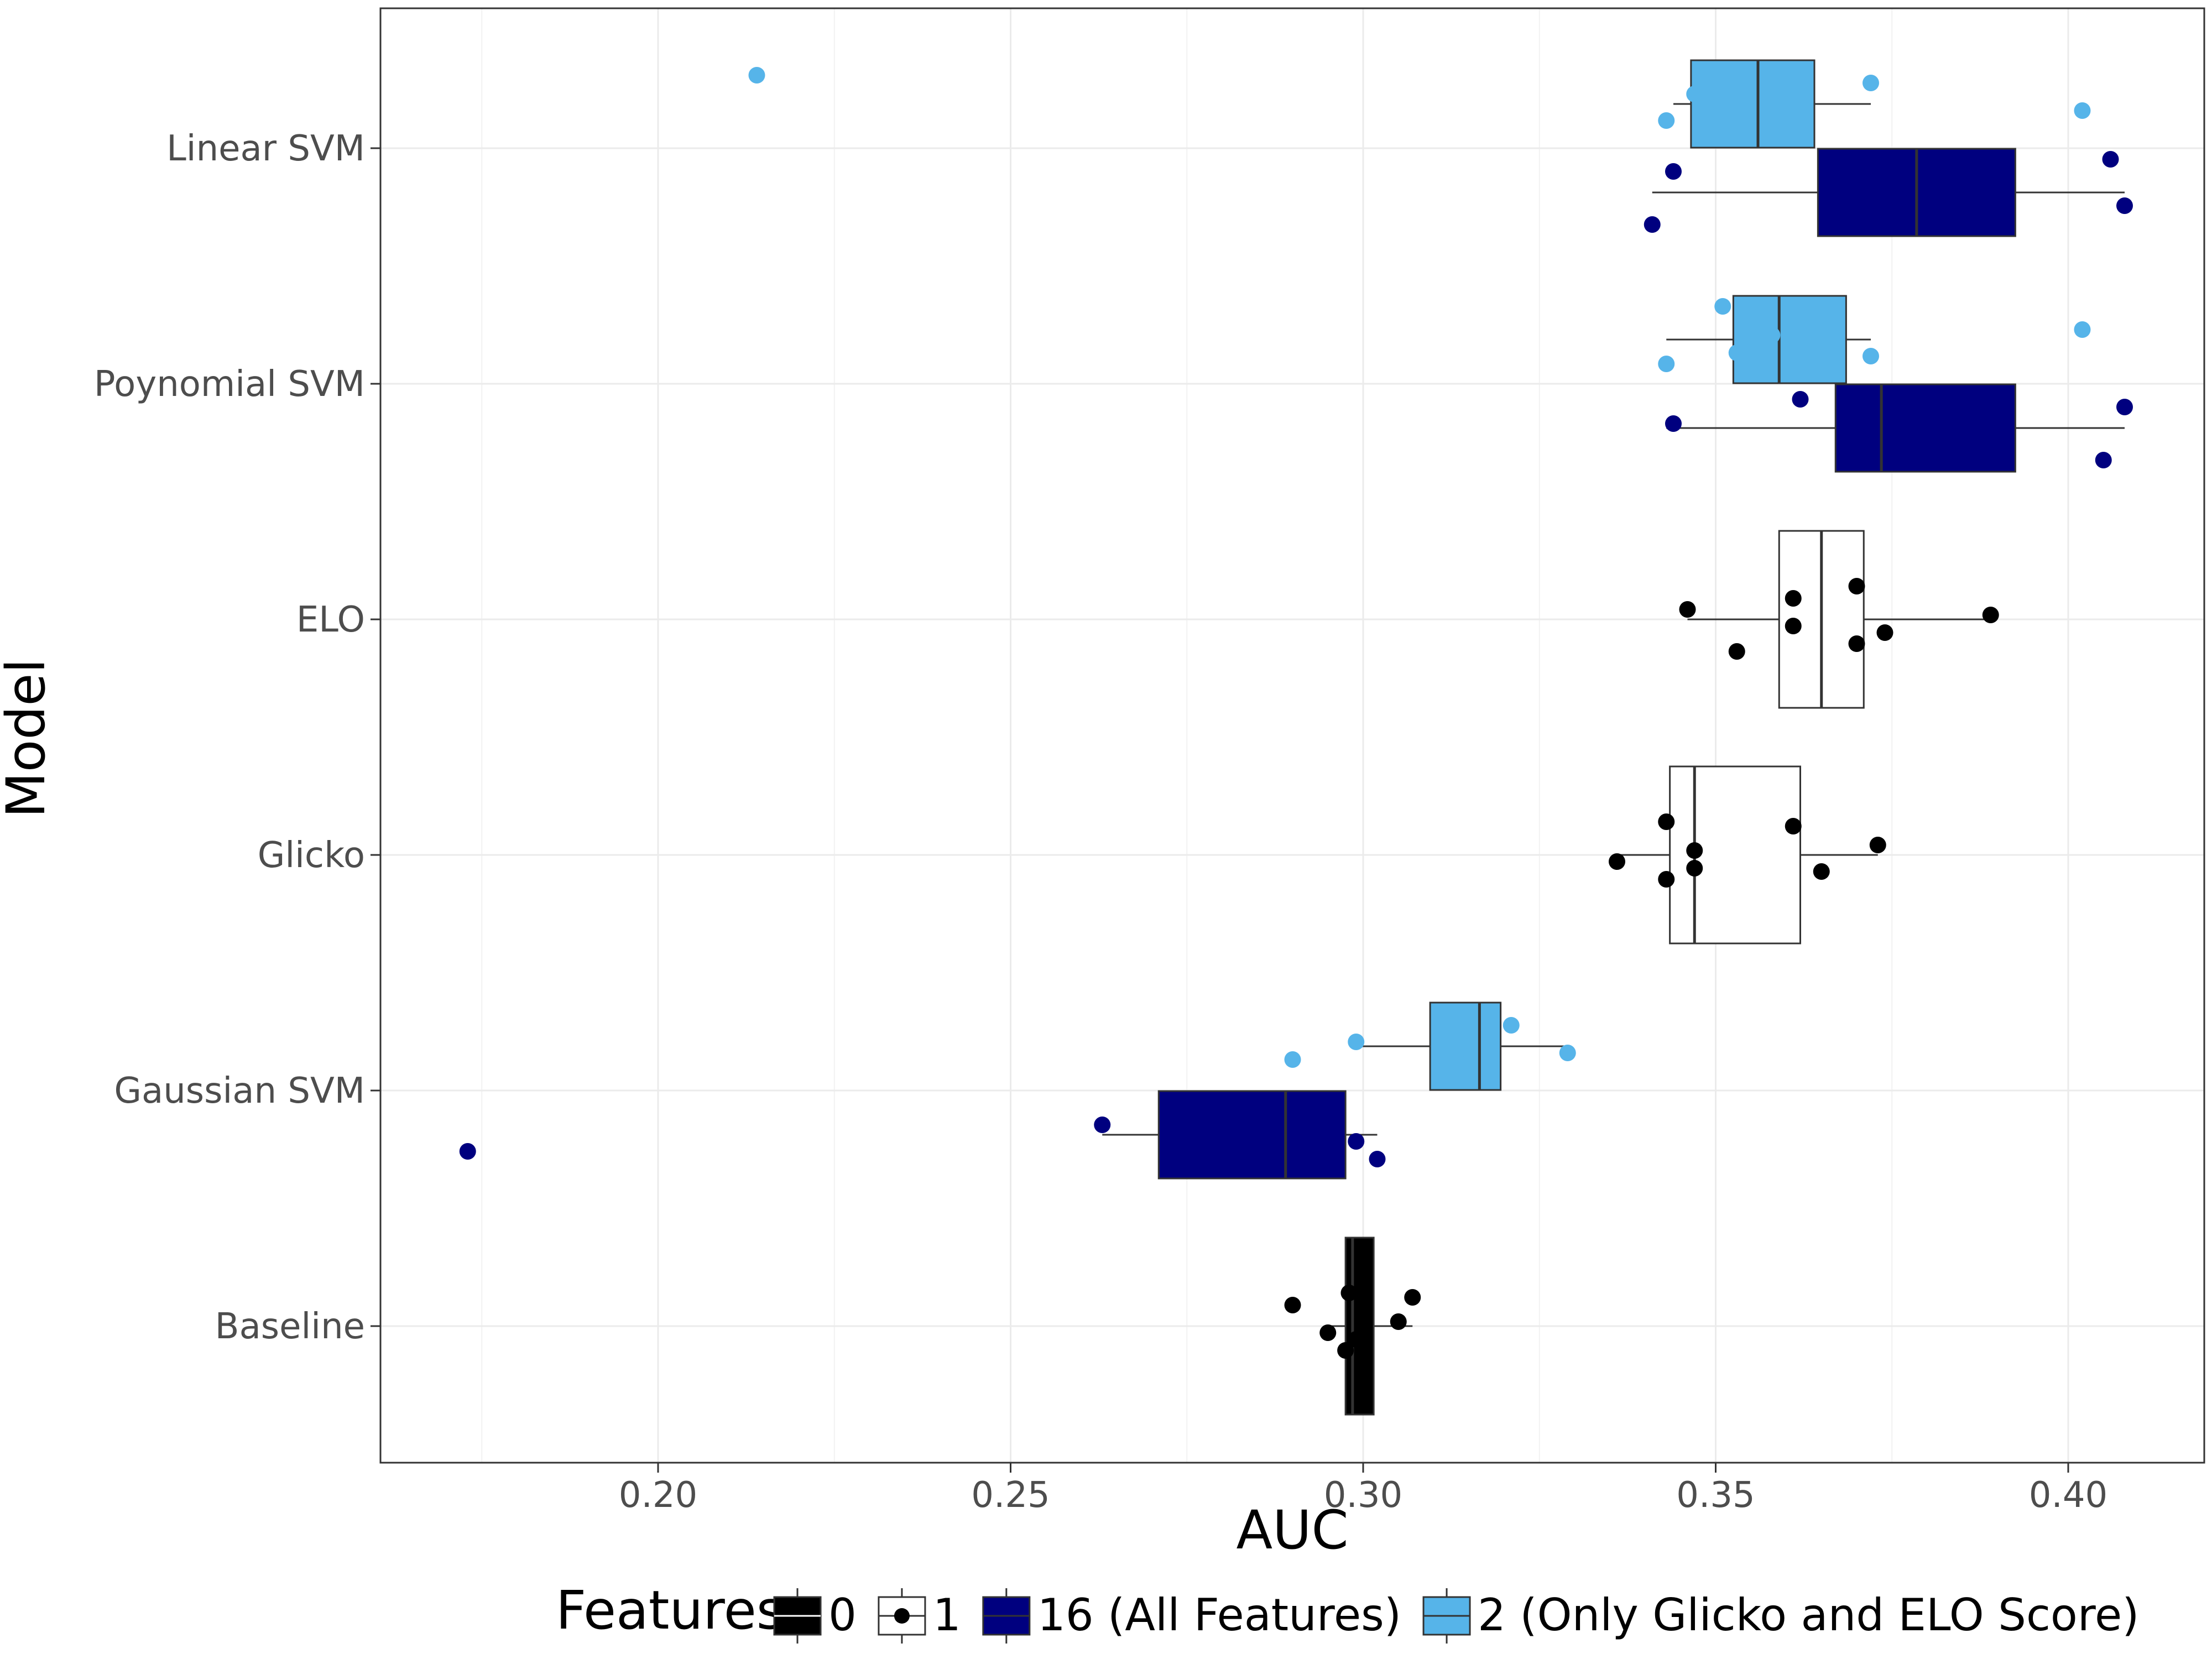  I want to click on legend-title: Features, so click(670, 1610).